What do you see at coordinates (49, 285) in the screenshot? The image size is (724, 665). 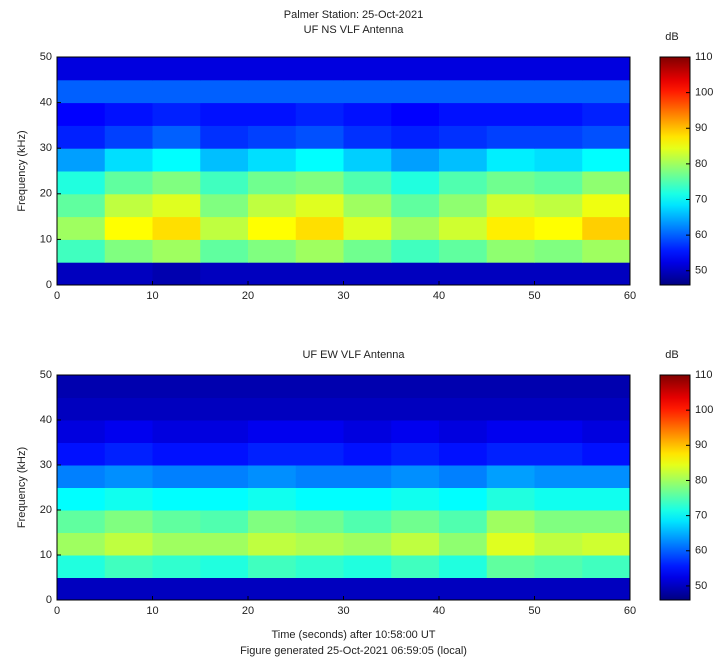 I see `y-tick-label: 0` at bounding box center [49, 285].